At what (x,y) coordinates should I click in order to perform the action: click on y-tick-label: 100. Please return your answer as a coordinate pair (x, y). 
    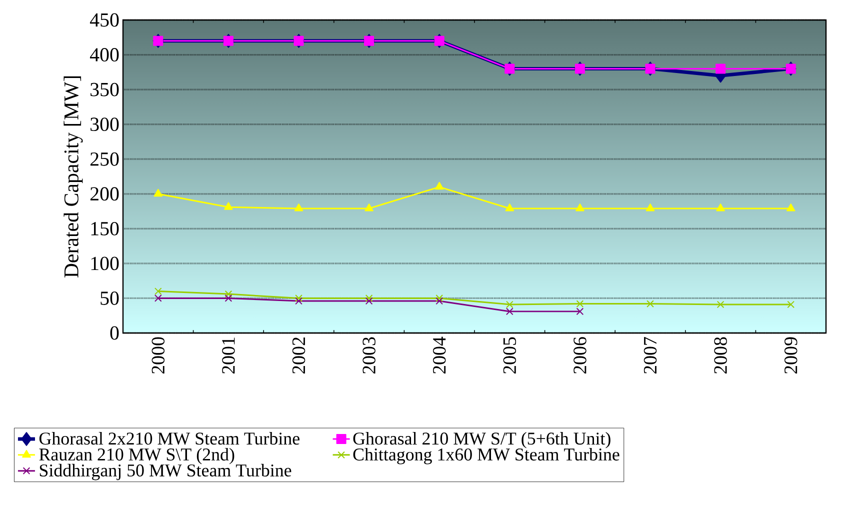
    Looking at the image, I should click on (105, 263).